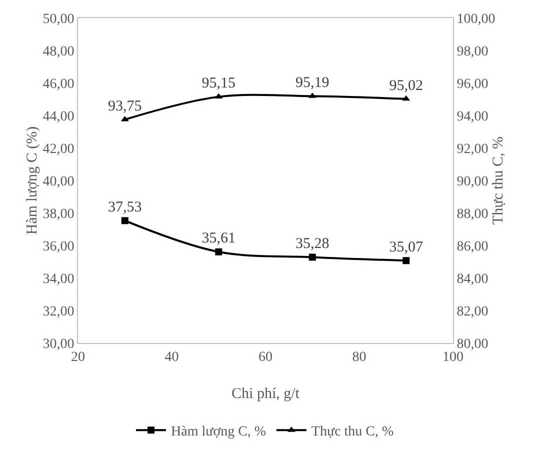 This screenshot has width=535, height=459. What do you see at coordinates (58, 312) in the screenshot?
I see `y-tick-label: 32,00` at bounding box center [58, 312].